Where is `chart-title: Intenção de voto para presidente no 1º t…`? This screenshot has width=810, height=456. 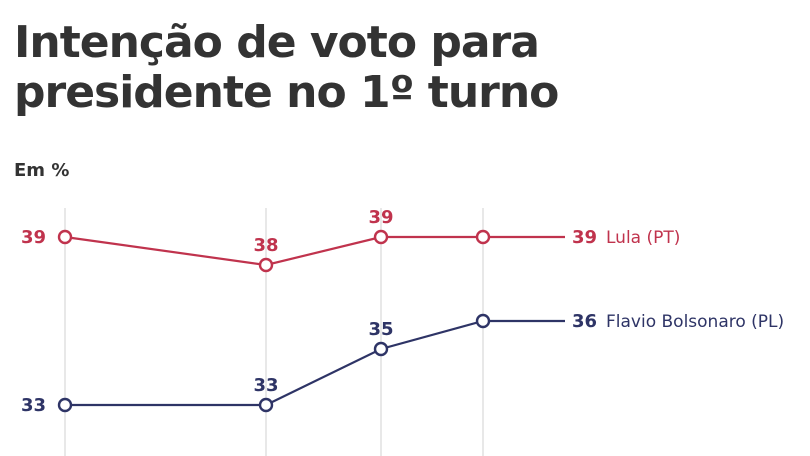
chart-title: Intenção de voto para presidente no 1º t… is located at coordinates (286, 67).